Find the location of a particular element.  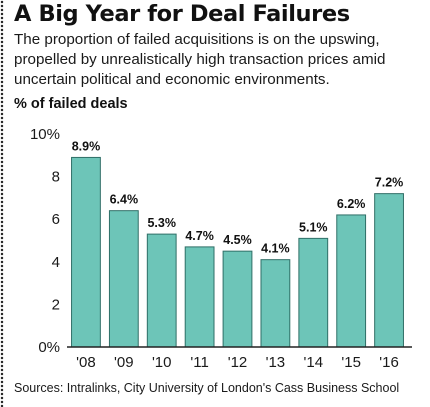

y-tick-label: 6 is located at coordinates (56, 219).